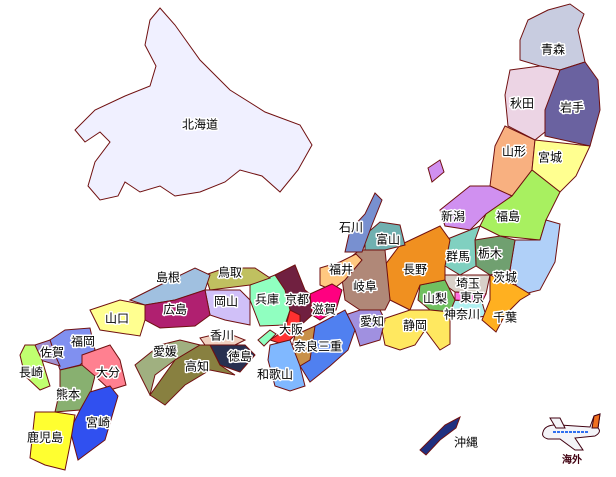  I want to click on prefecture-label: 沖縄, so click(466, 442).